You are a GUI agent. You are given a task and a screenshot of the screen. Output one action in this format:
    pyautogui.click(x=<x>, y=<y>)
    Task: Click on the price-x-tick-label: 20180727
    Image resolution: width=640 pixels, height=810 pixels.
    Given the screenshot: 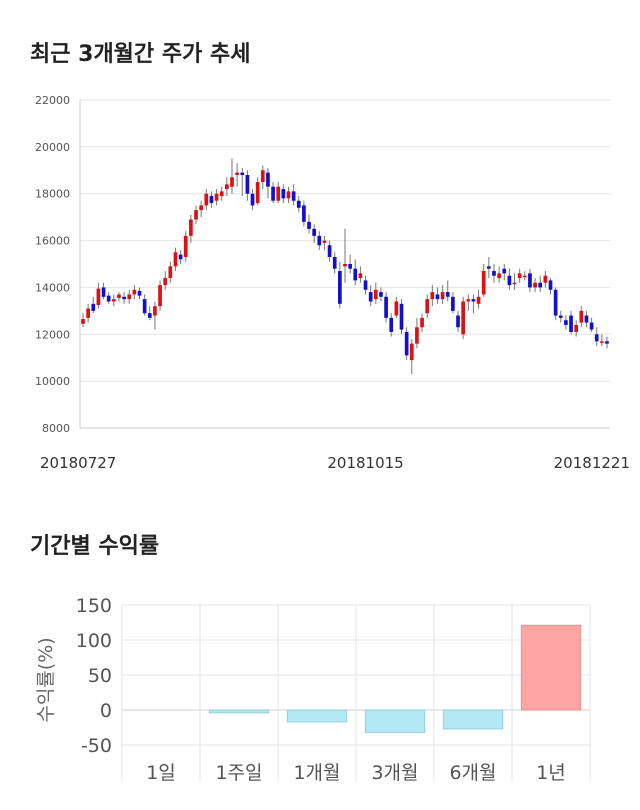 What is the action you would take?
    pyautogui.click(x=78, y=463)
    